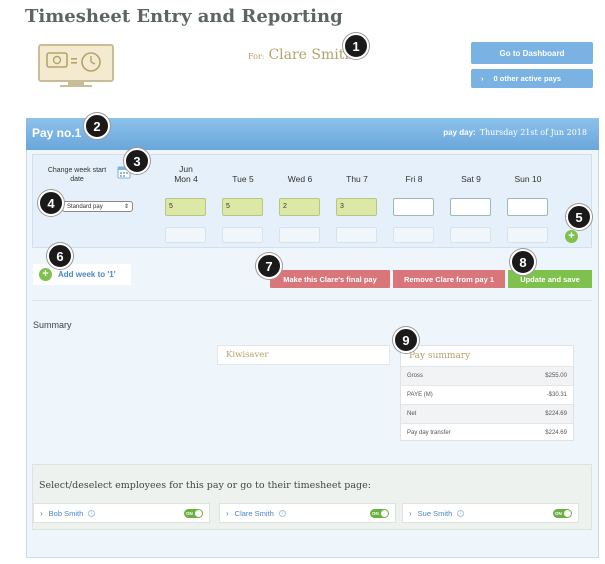 This screenshot has width=605, height=564. What do you see at coordinates (449, 279) in the screenshot?
I see `remove-from-pay-button: Remove Clare from pay 1` at bounding box center [449, 279].